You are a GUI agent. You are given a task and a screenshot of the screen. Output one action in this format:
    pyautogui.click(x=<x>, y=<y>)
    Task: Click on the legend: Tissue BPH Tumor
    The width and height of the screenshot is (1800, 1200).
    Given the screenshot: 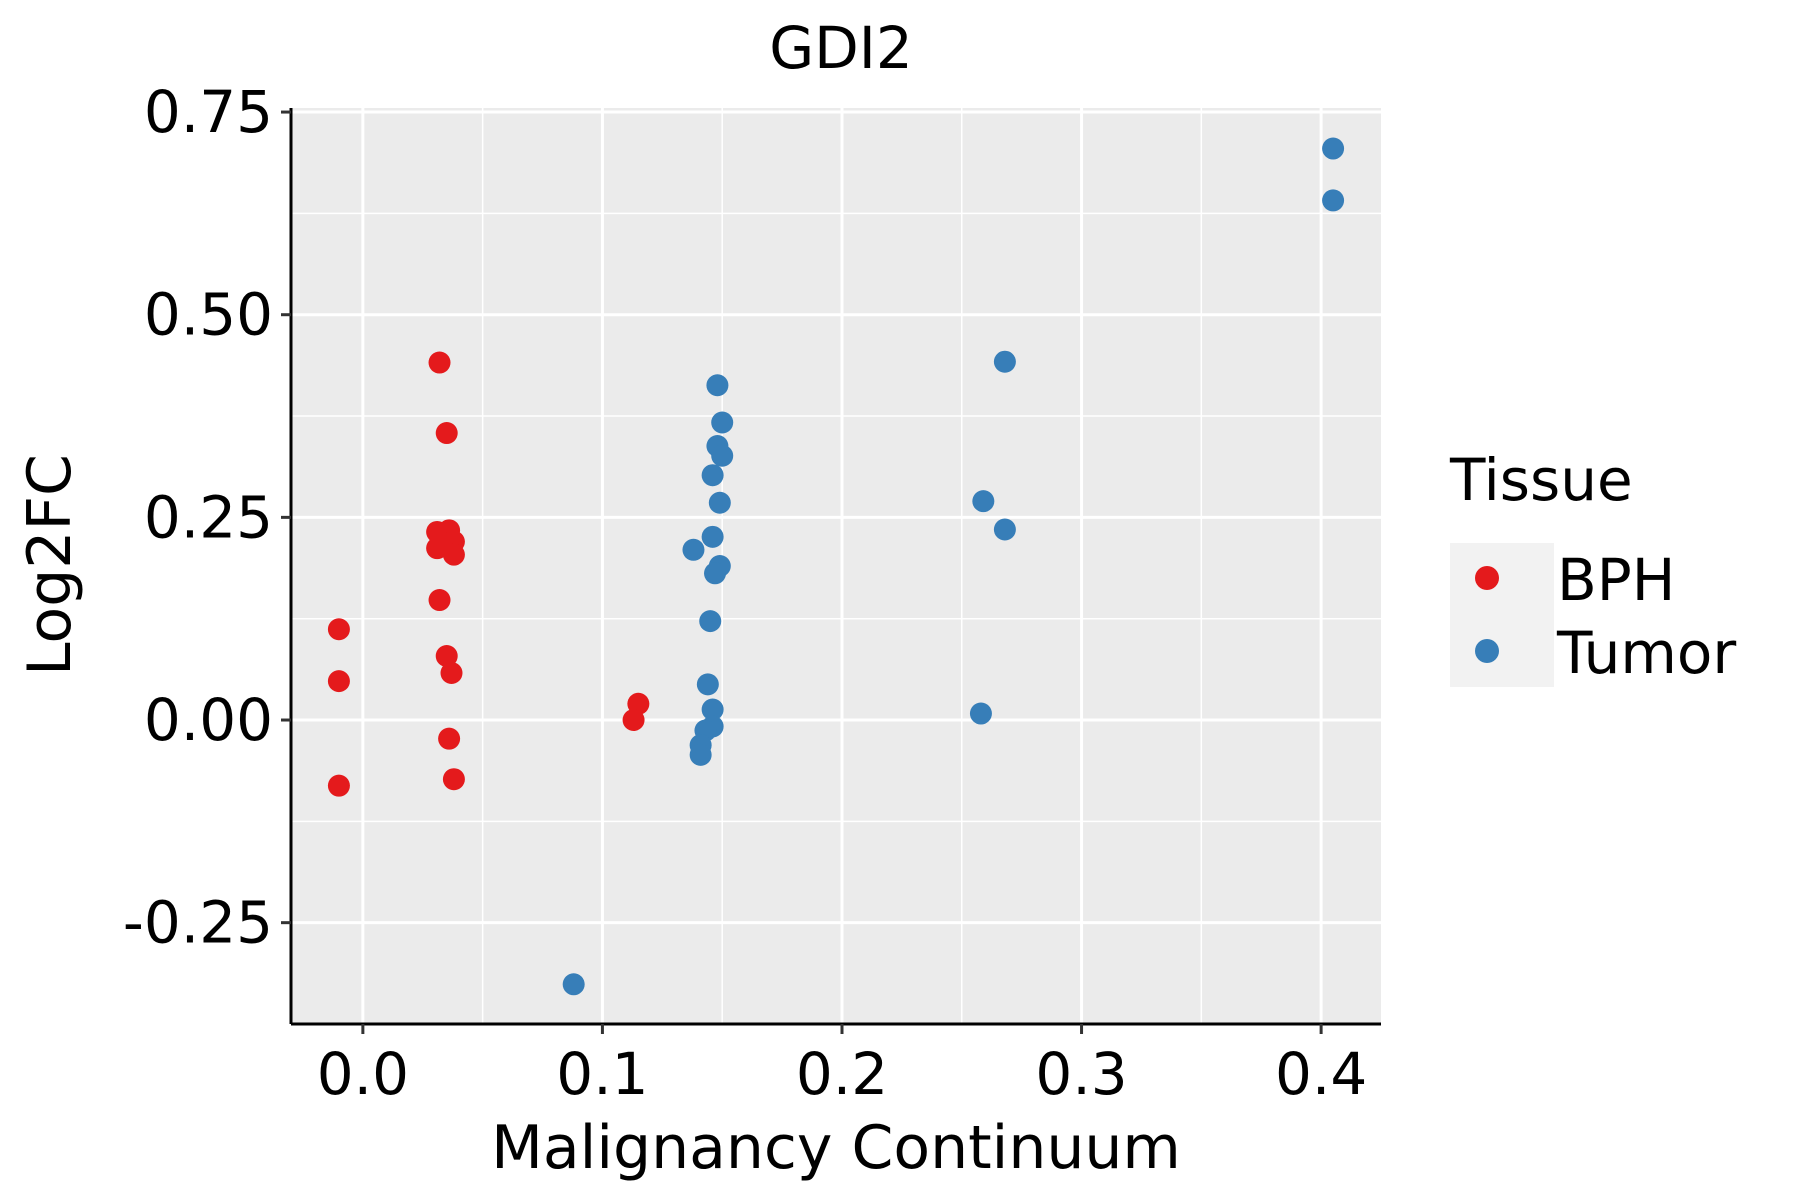 What is the action you would take?
    pyautogui.click(x=1592, y=566)
    